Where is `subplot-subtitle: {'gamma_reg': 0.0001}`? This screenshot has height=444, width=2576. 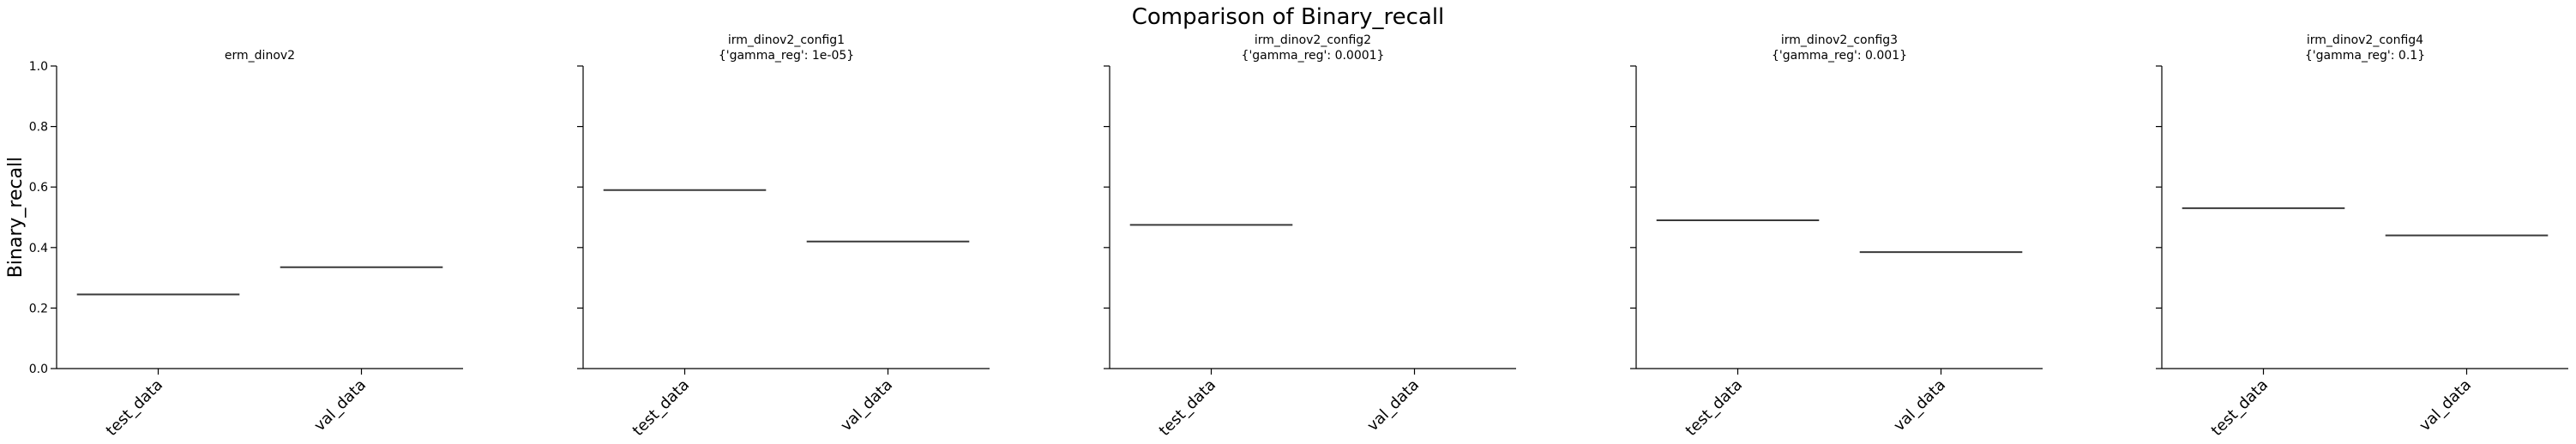 subplot-subtitle: {'gamma_reg': 0.0001} is located at coordinates (1313, 56).